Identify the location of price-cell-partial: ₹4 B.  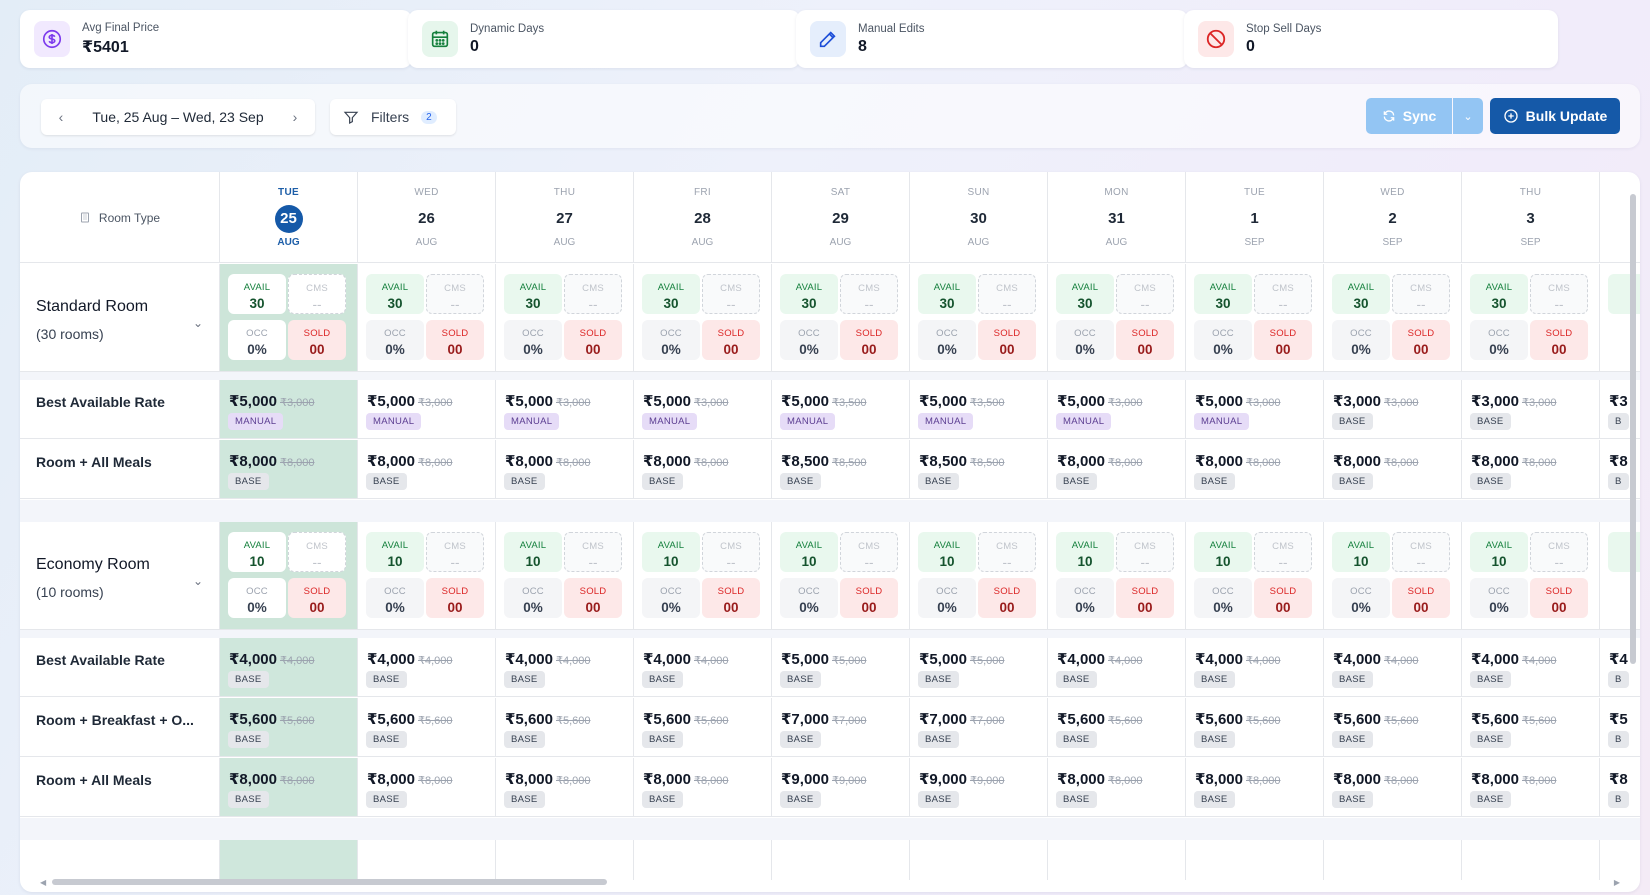
(1620, 667).